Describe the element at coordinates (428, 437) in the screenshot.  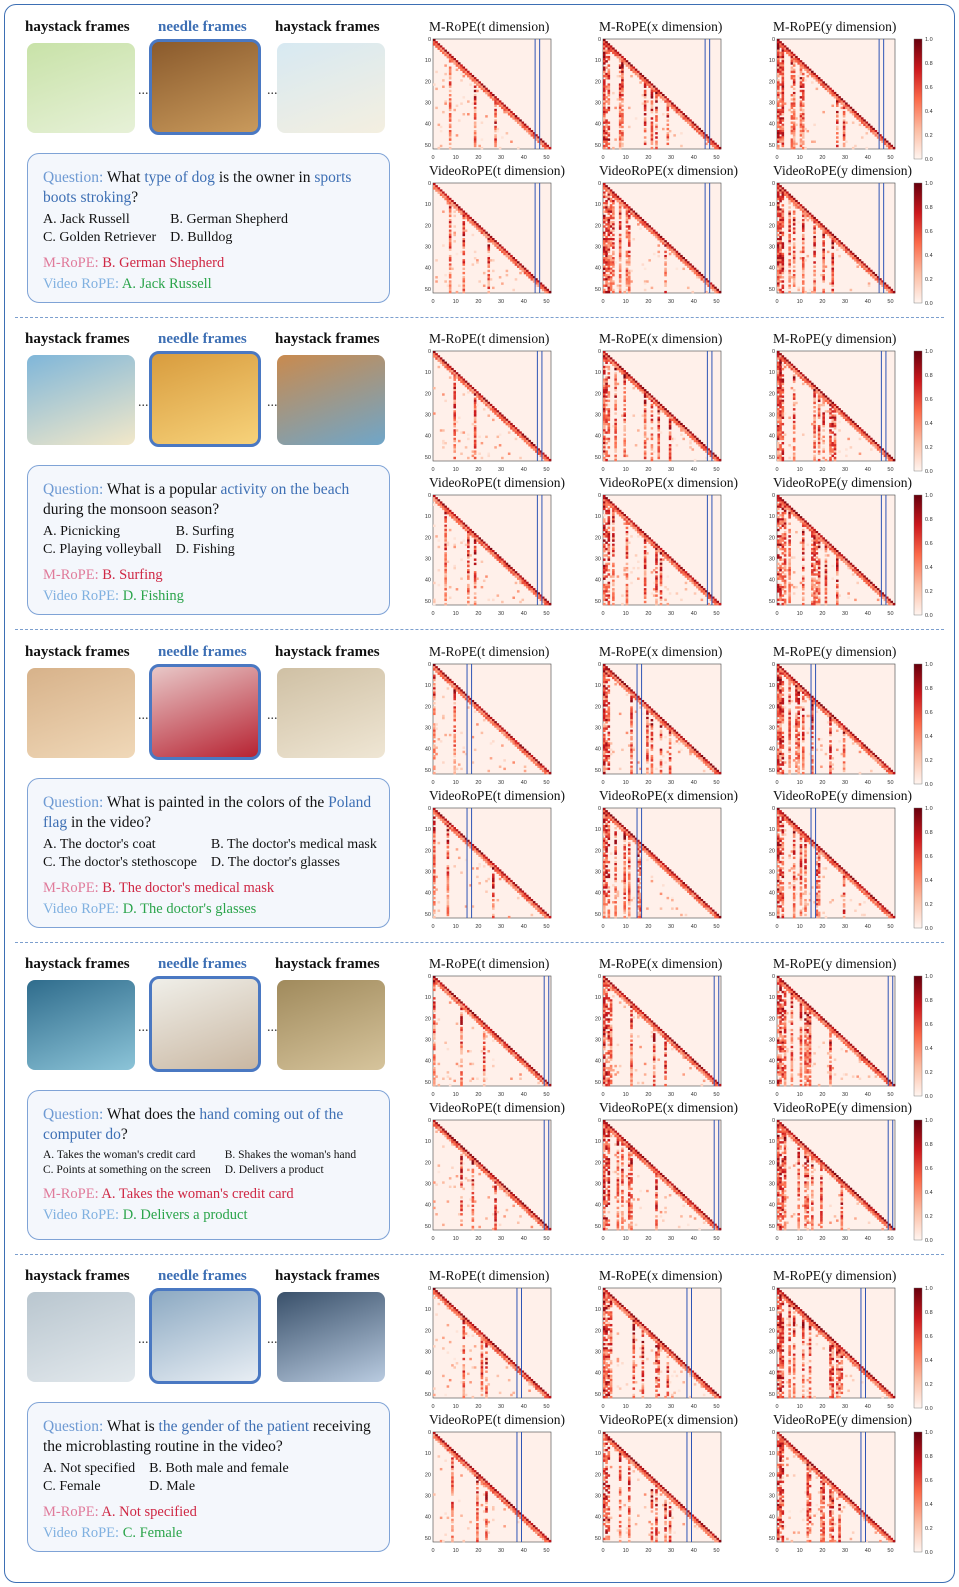
I see `y-tick-label: 40` at that location.